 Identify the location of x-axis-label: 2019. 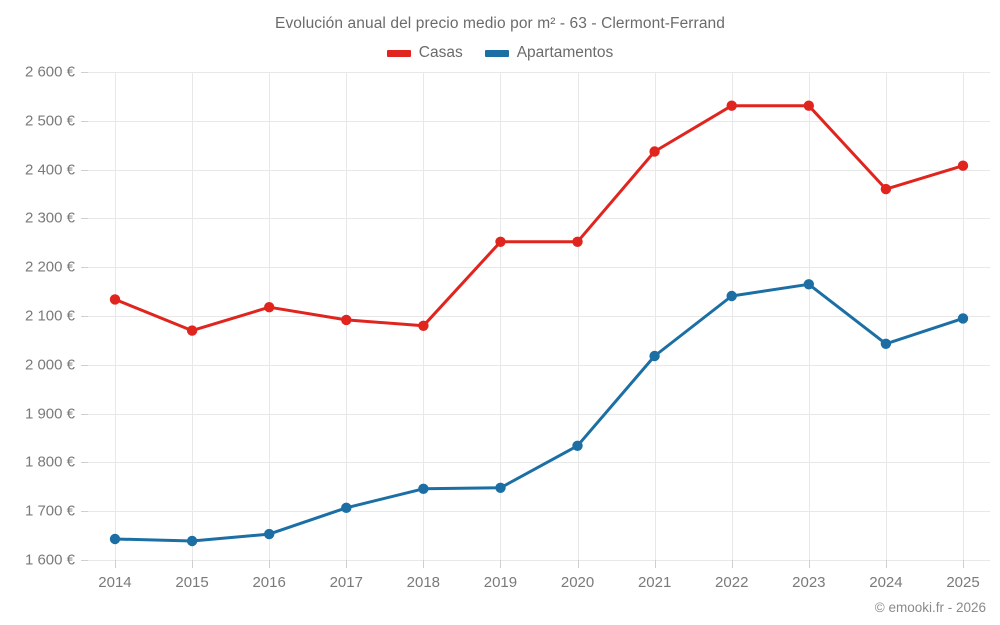
(500, 582).